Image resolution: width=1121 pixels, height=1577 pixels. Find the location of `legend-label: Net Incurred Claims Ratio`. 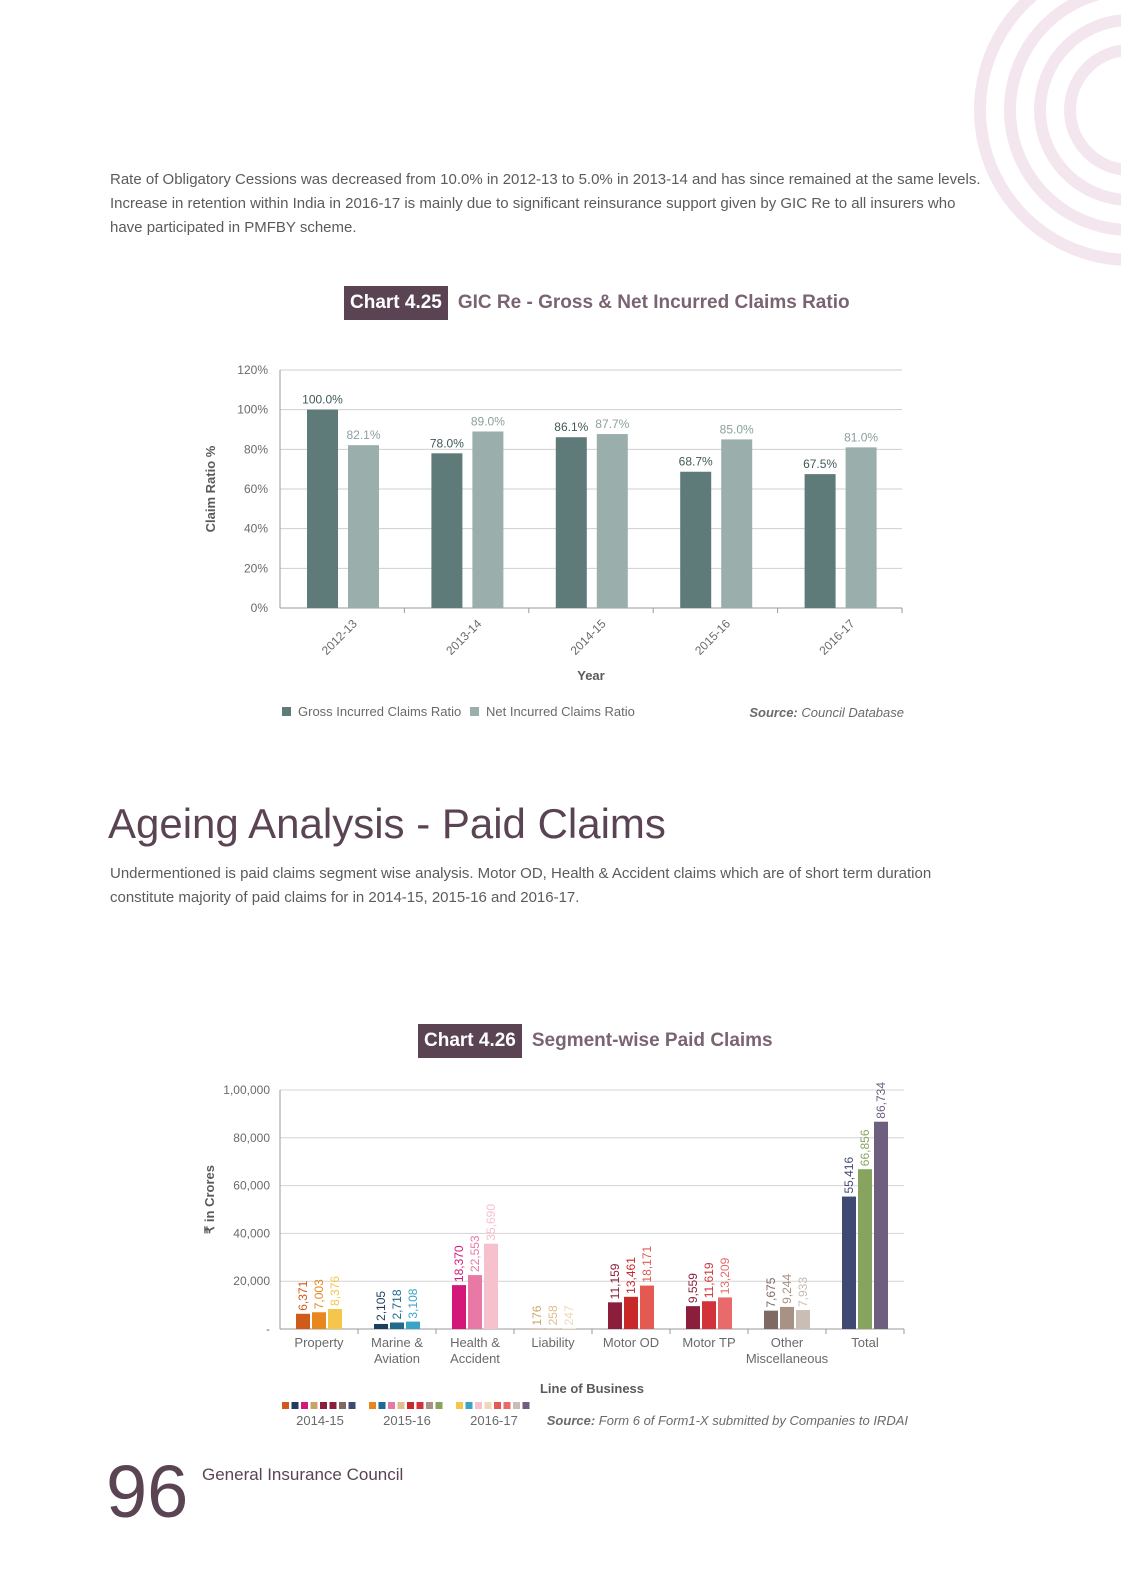

legend-label: Net Incurred Claims Ratio is located at coordinates (560, 711).